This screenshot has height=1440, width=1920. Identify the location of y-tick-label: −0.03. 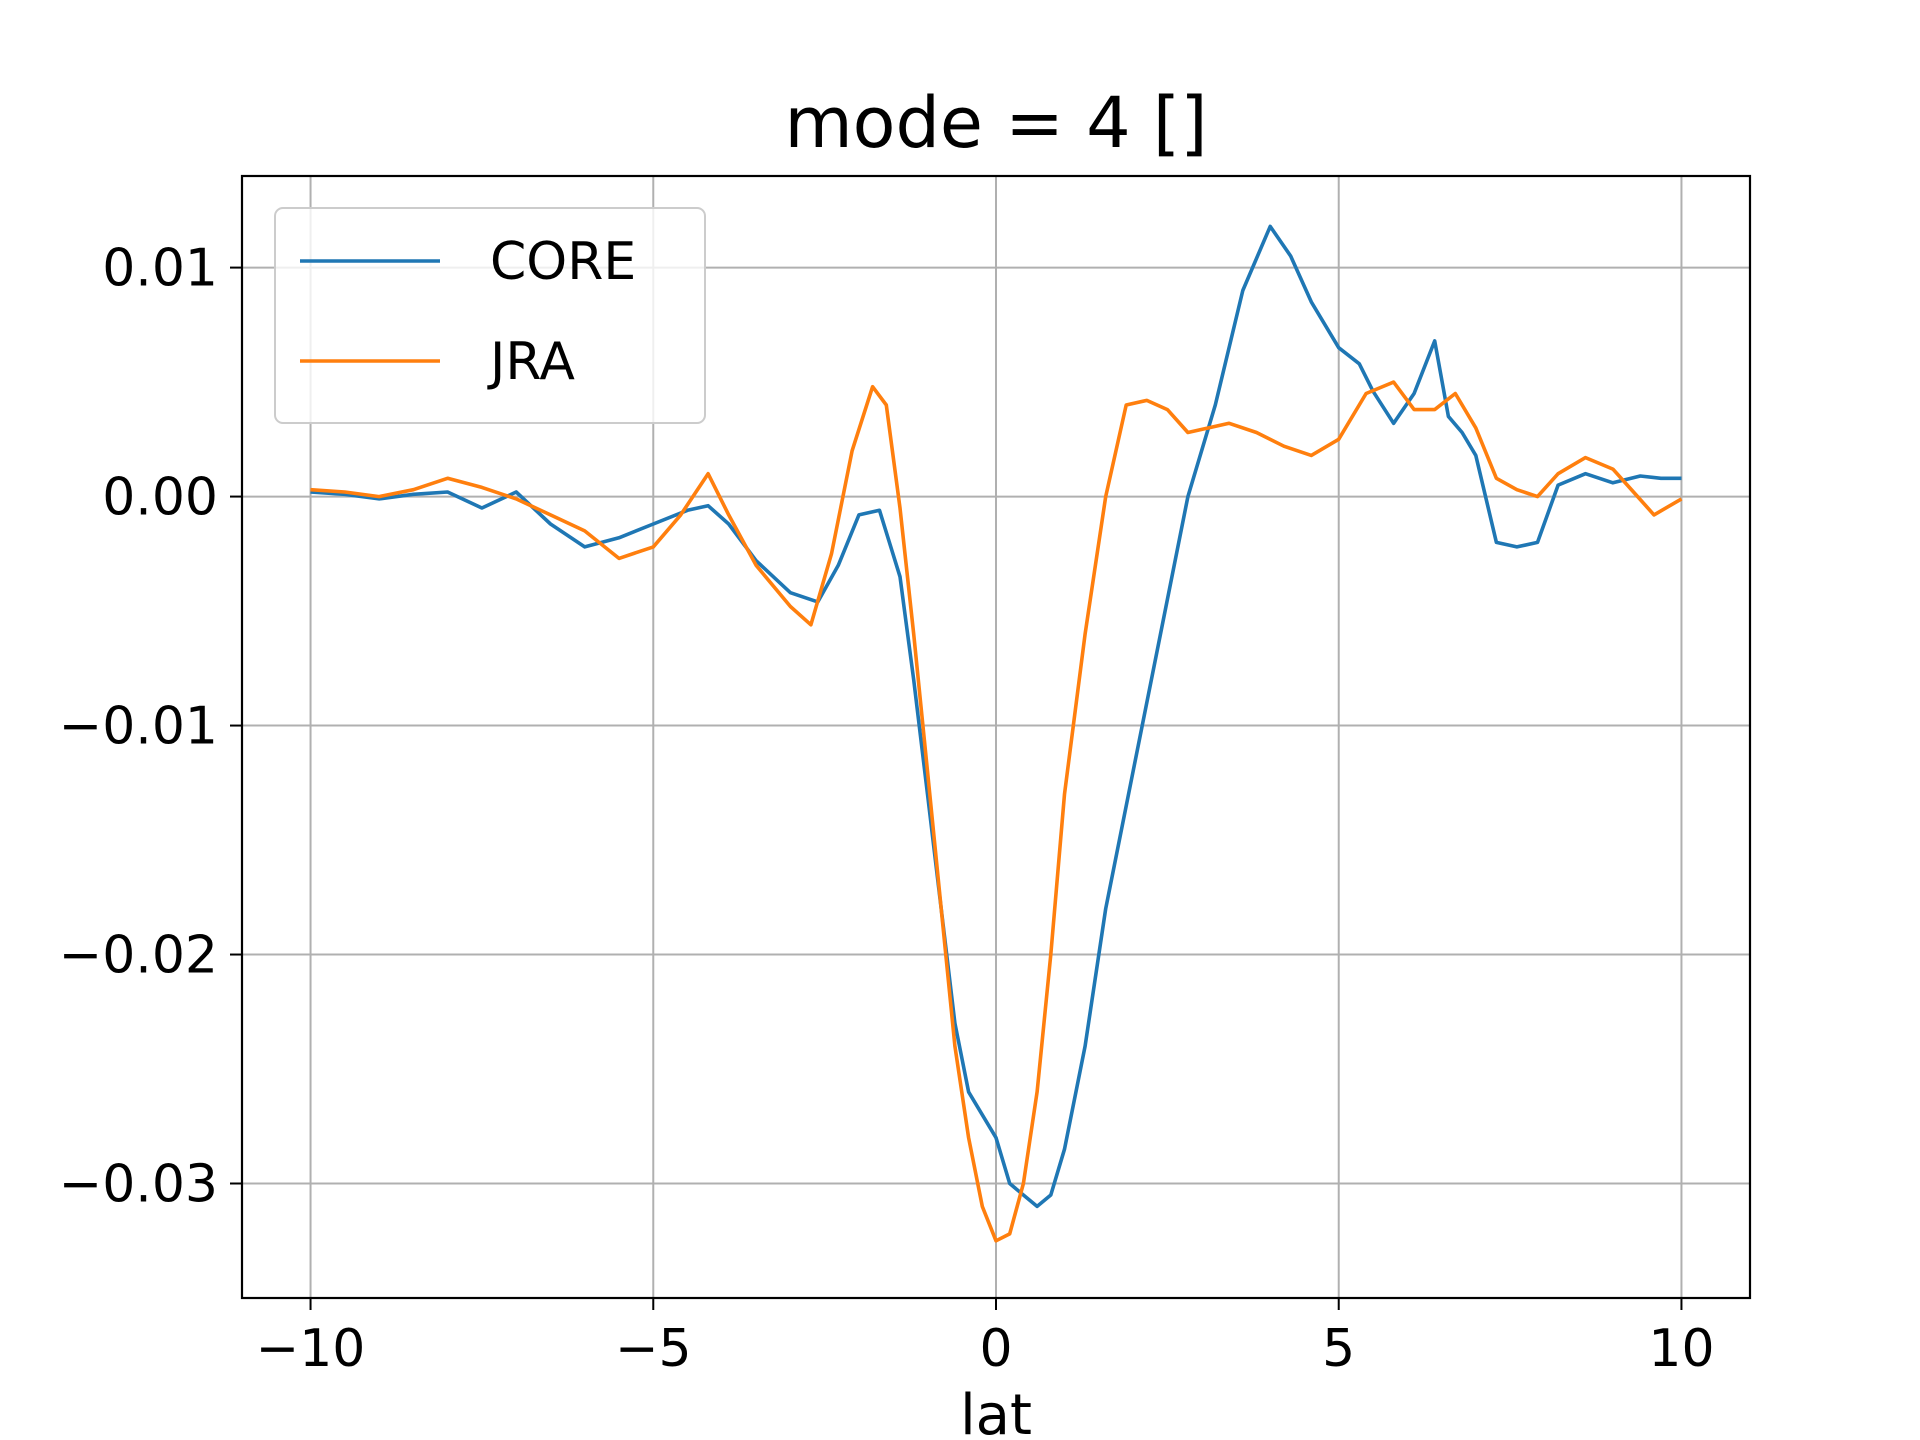
(138, 1185).